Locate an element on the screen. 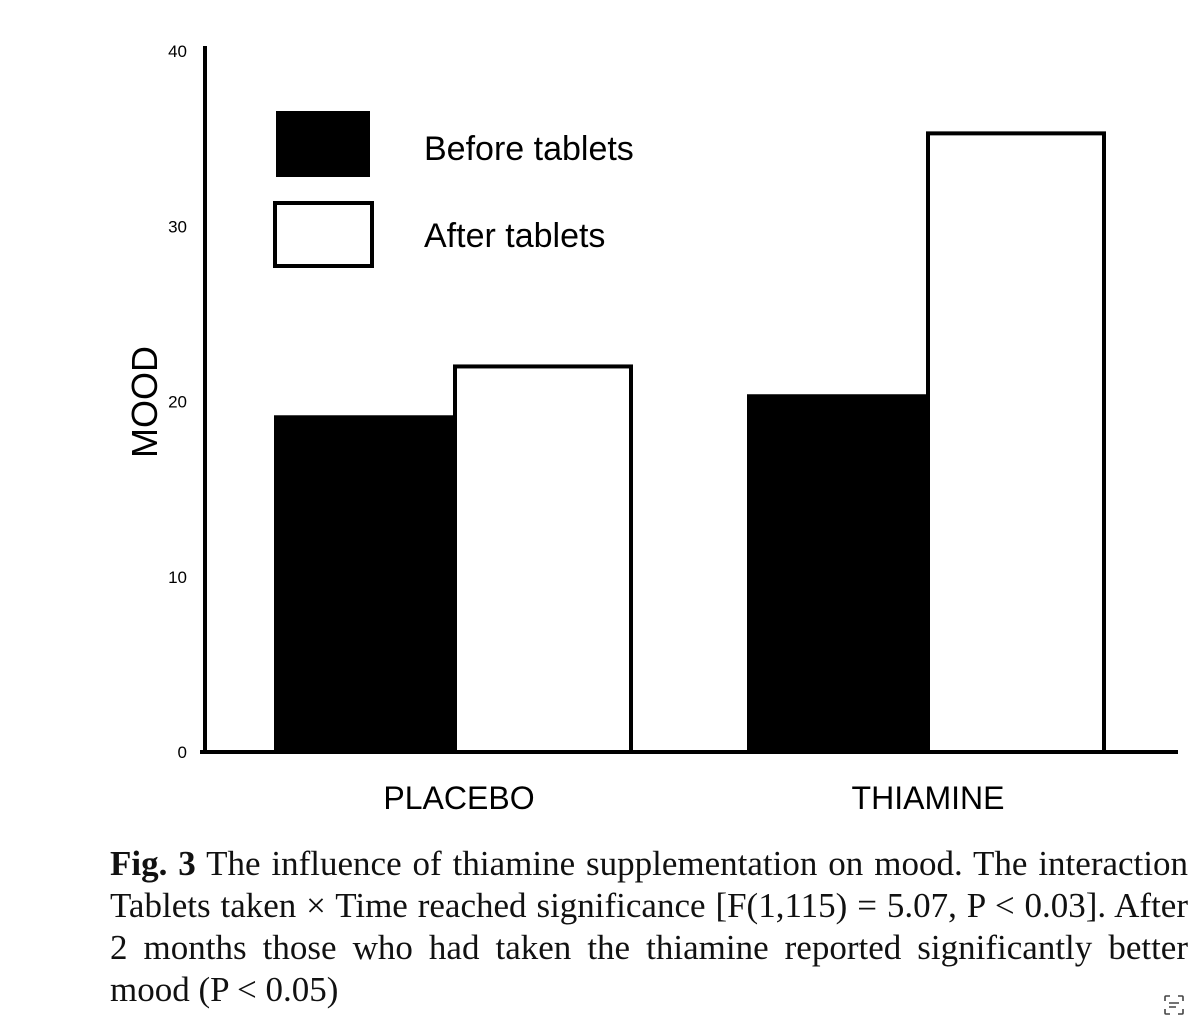 The width and height of the screenshot is (1200, 1027). y-ticks-group: 0 10 20 30 40 is located at coordinates (177, 402).